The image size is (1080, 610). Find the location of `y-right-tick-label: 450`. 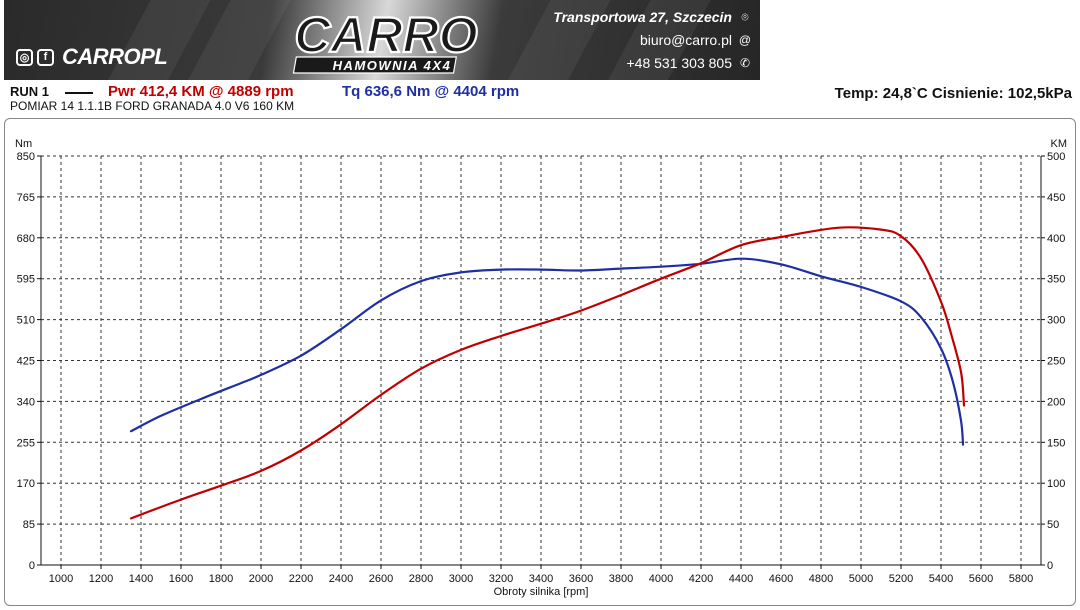

y-right-tick-label: 450 is located at coordinates (1056, 198).